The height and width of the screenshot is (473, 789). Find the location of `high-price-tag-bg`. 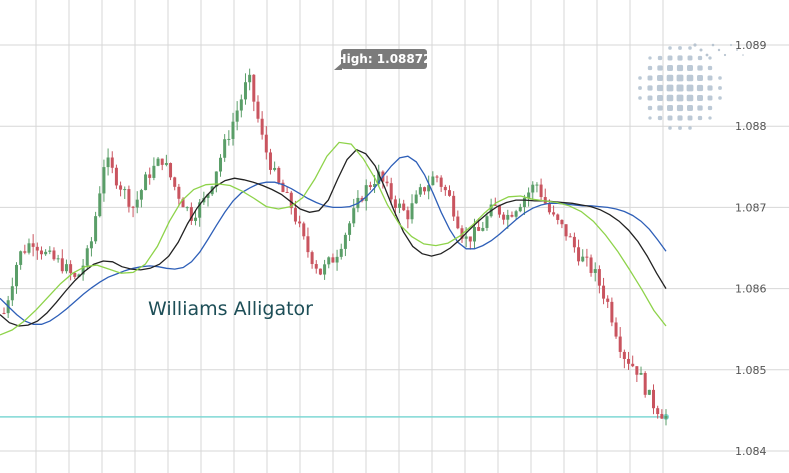

high-price-tag-bg is located at coordinates (384, 59).